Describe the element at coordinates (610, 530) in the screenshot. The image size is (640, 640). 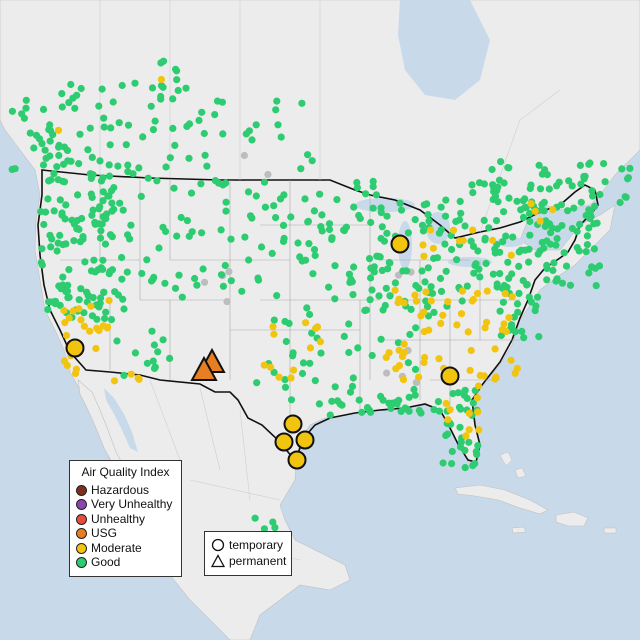
I see `puerto-rico` at that location.